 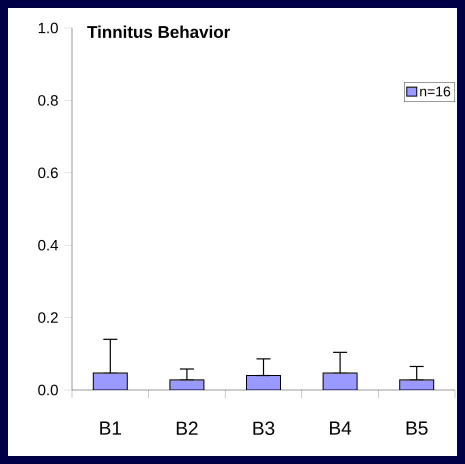 I want to click on y-tick-label: 0.0, so click(x=48, y=390).